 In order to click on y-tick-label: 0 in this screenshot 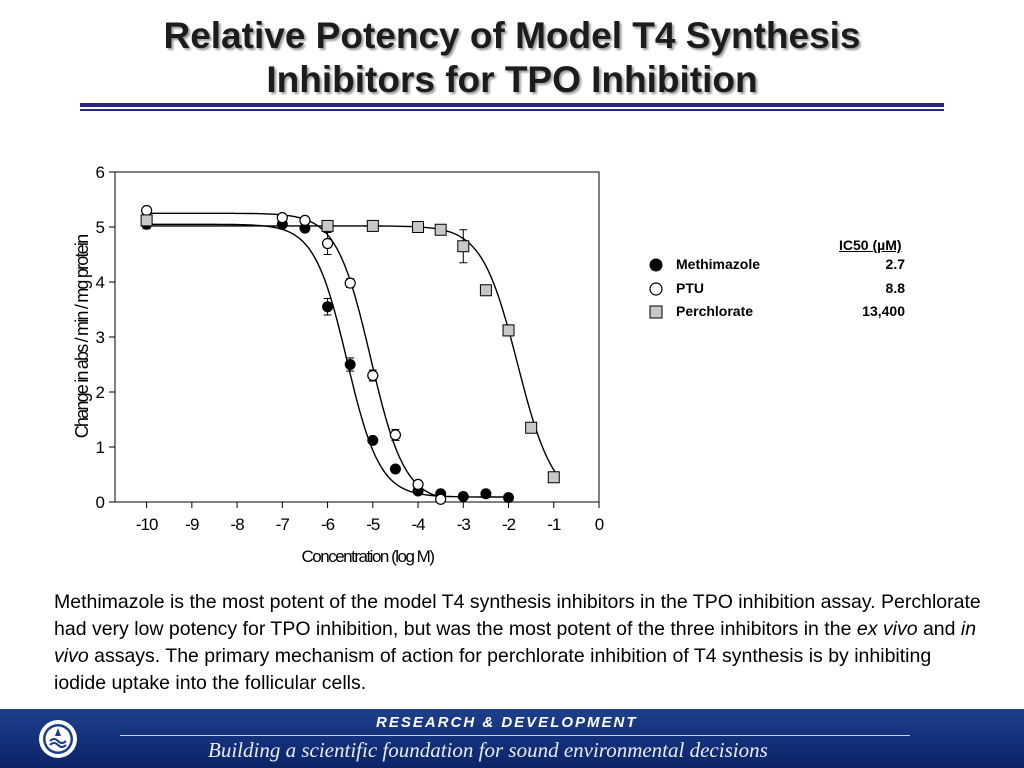, I will do `click(100, 502)`.